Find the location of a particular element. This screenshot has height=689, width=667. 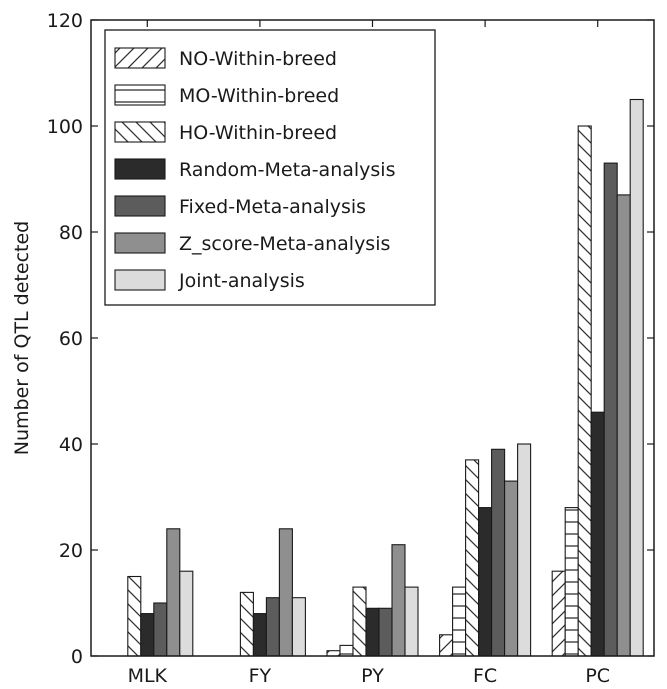

bar-mo-within-breed-pc is located at coordinates (571, 582).